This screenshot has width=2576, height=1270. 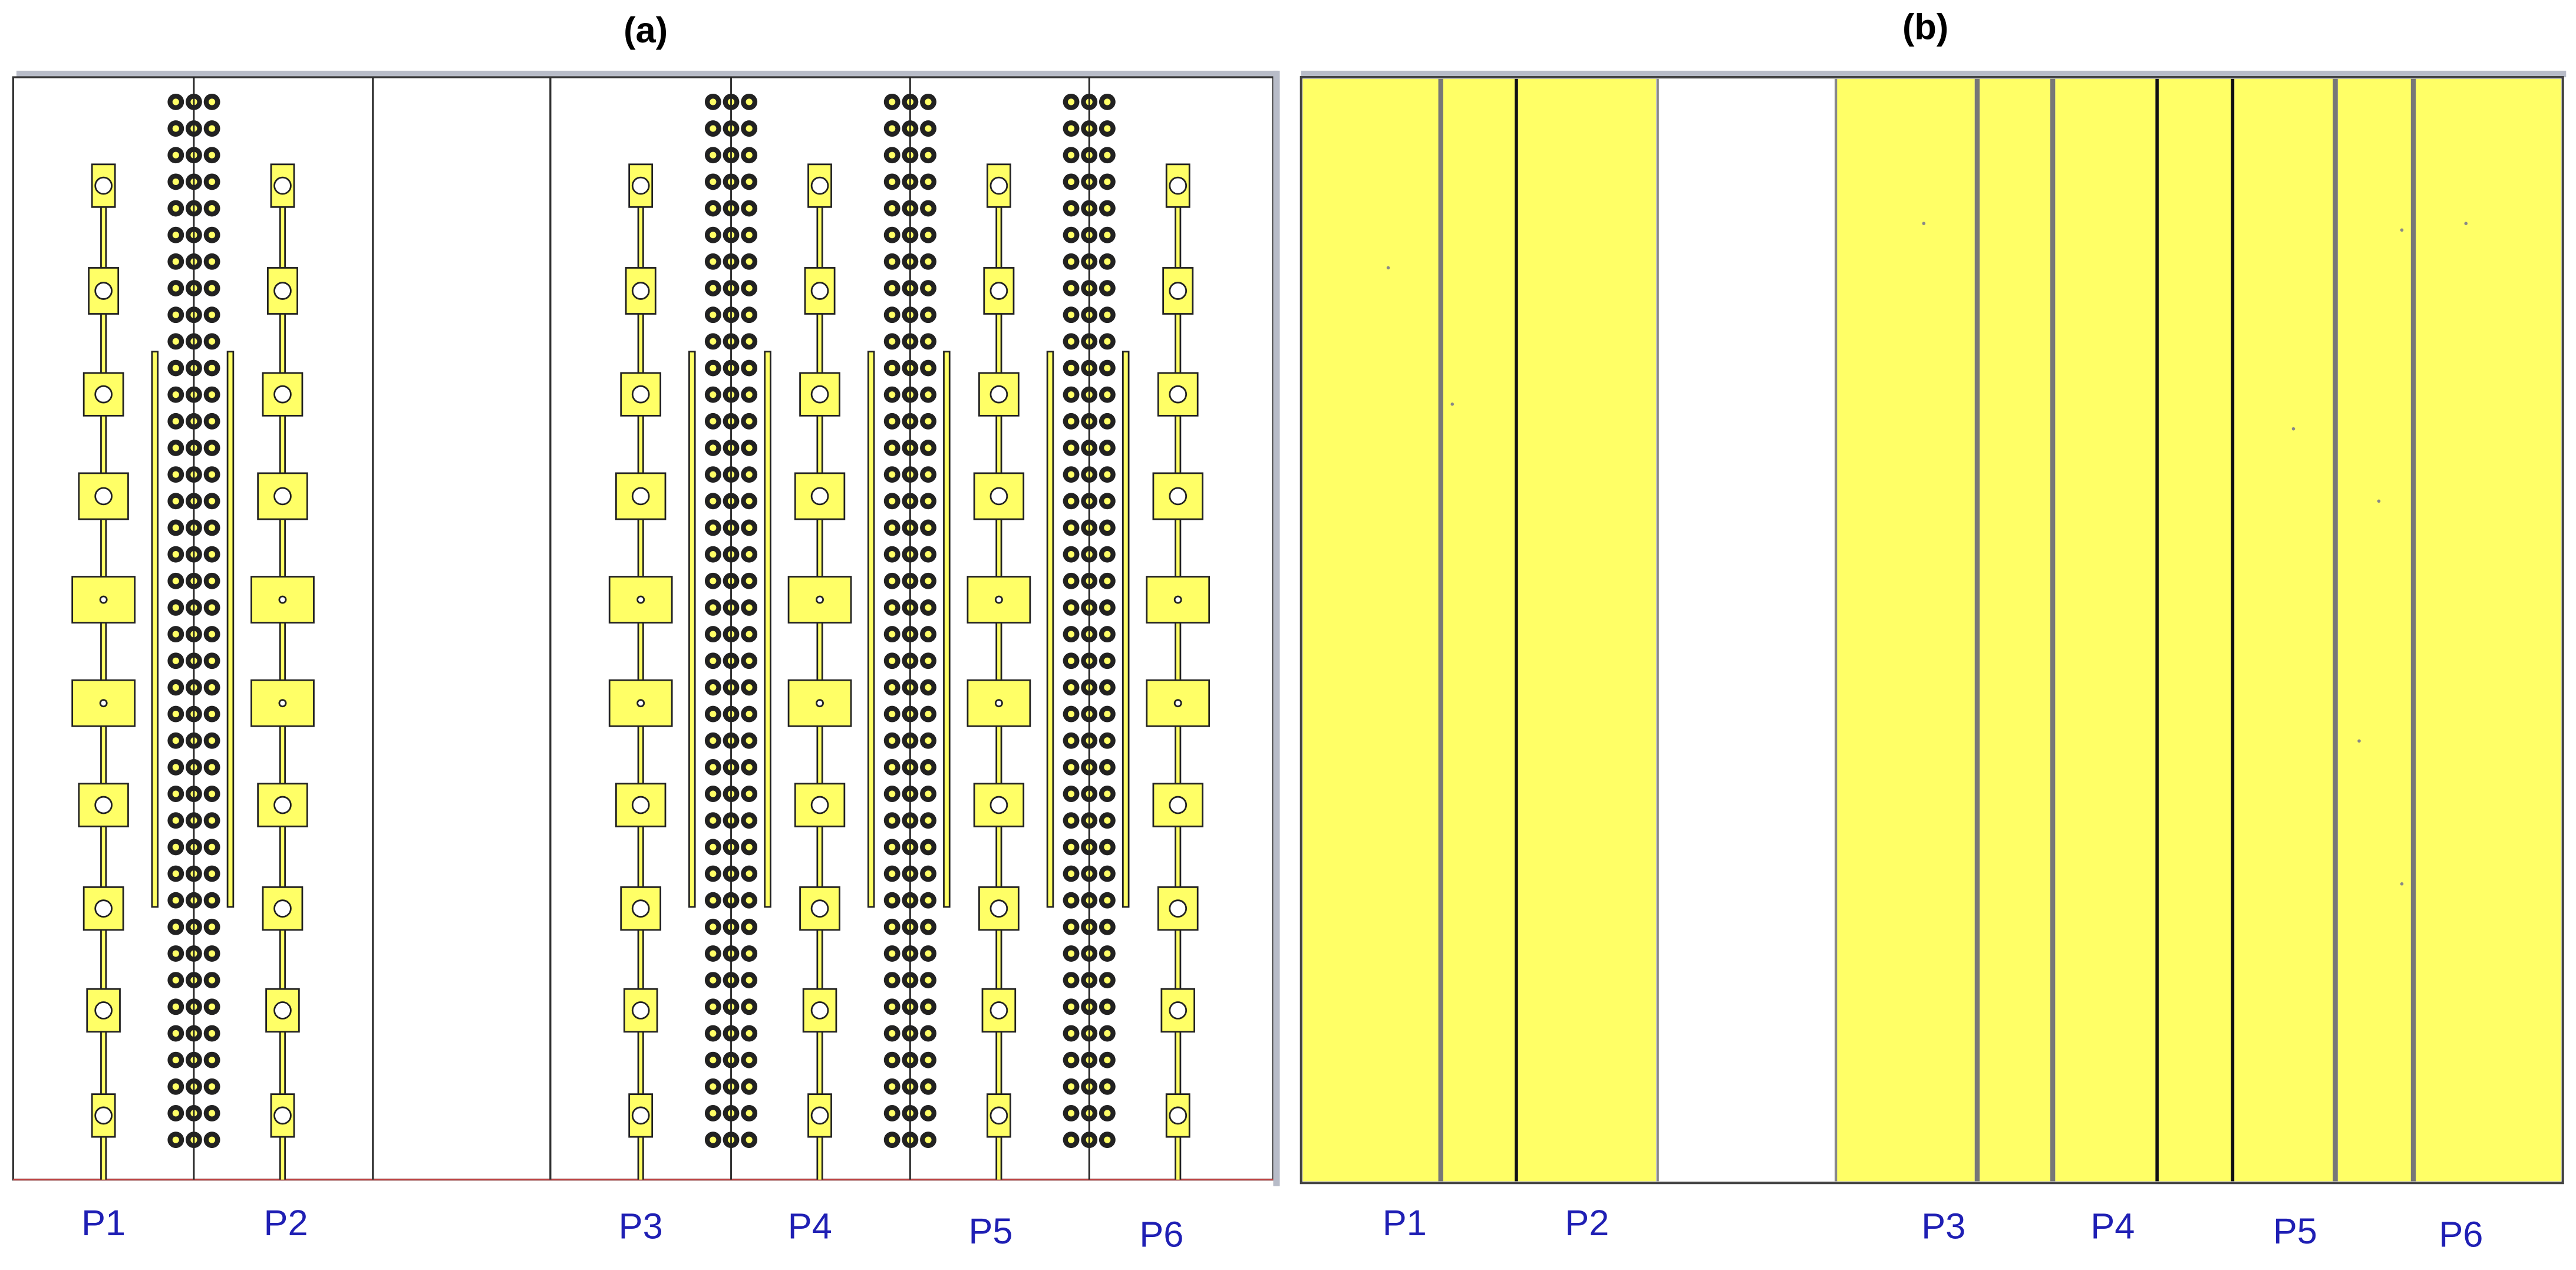 I want to click on port-label: P1, so click(x=1405, y=1222).